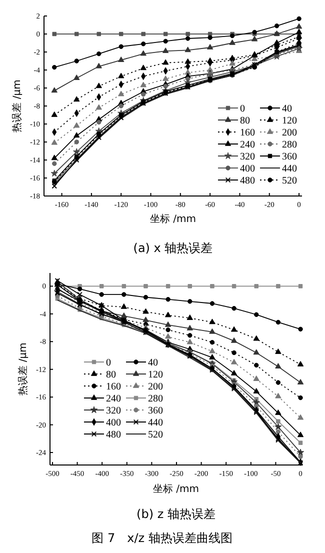 This screenshot has height=553, width=325. I want to click on caption: 图 7 x/z 轴热误差曲线图, so click(162, 538).